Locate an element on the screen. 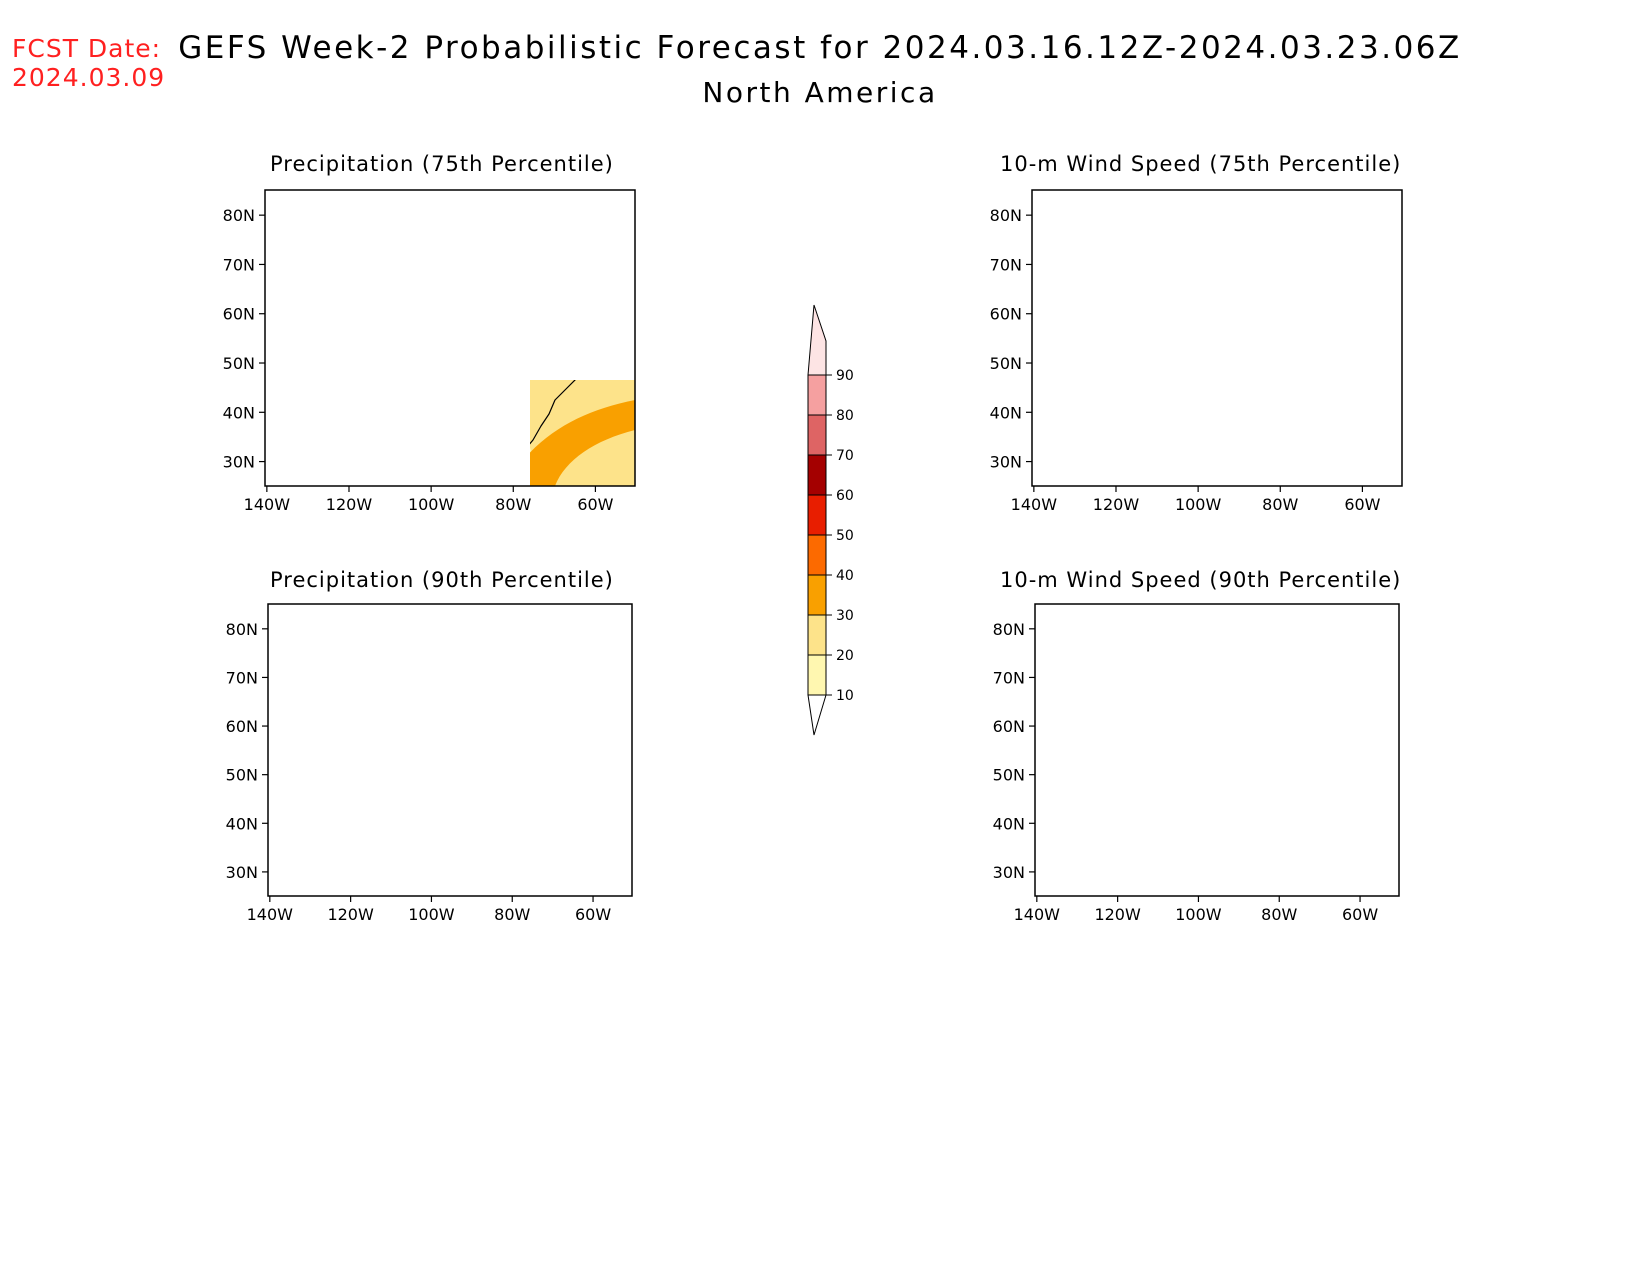  forecast-date: FCST Date: 2024.03.09 is located at coordinates (88, 63).